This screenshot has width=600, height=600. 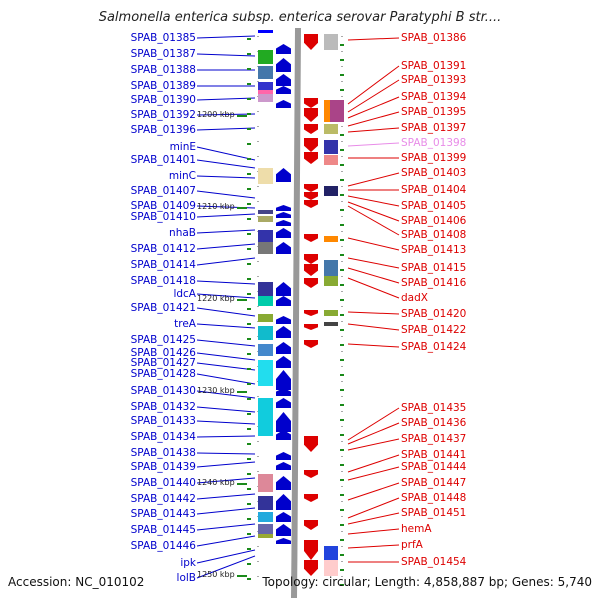 What do you see at coordinates (216, 482) in the screenshot?
I see `scale-mark-label: 1240 kbp` at bounding box center [216, 482].